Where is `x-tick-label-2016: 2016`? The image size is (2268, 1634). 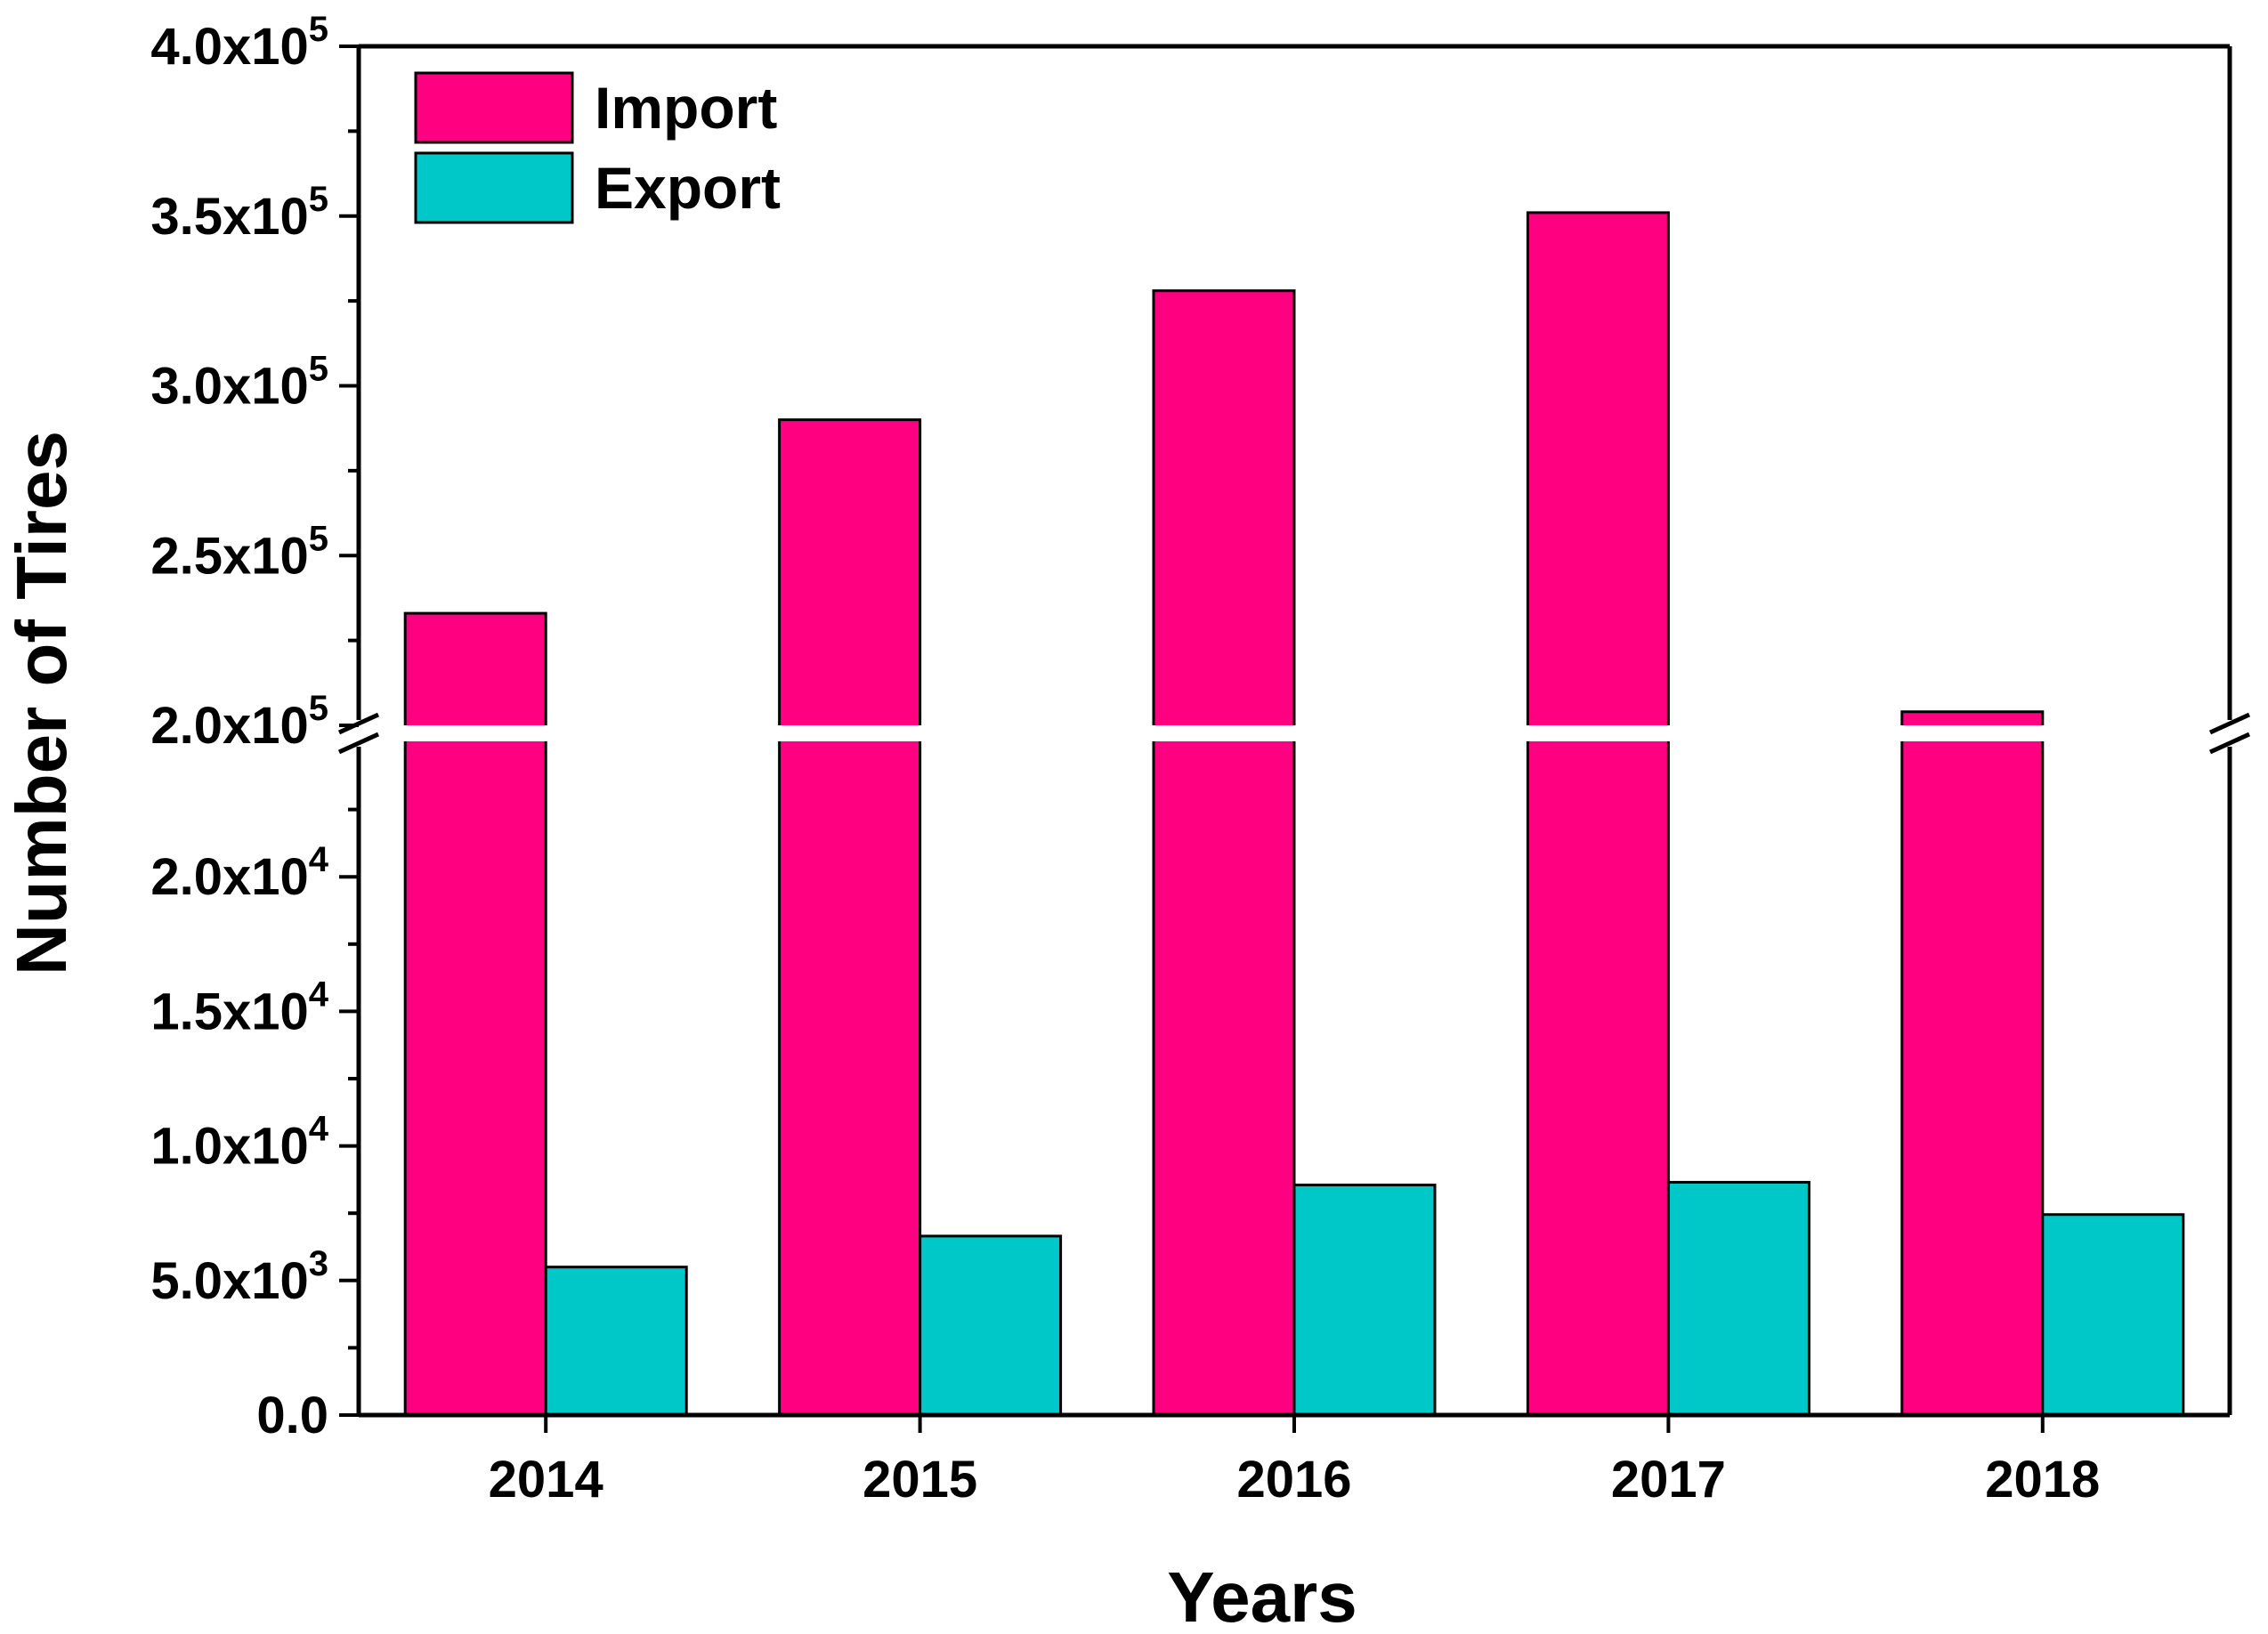
x-tick-label-2016: 2016 is located at coordinates (1293, 1480).